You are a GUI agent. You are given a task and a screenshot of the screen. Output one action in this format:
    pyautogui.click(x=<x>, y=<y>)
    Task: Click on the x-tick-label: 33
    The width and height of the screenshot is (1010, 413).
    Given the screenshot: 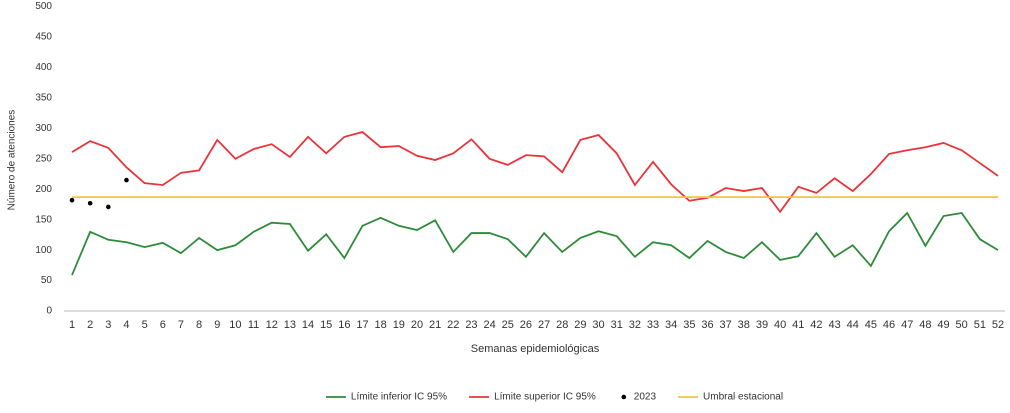 What is the action you would take?
    pyautogui.click(x=653, y=325)
    